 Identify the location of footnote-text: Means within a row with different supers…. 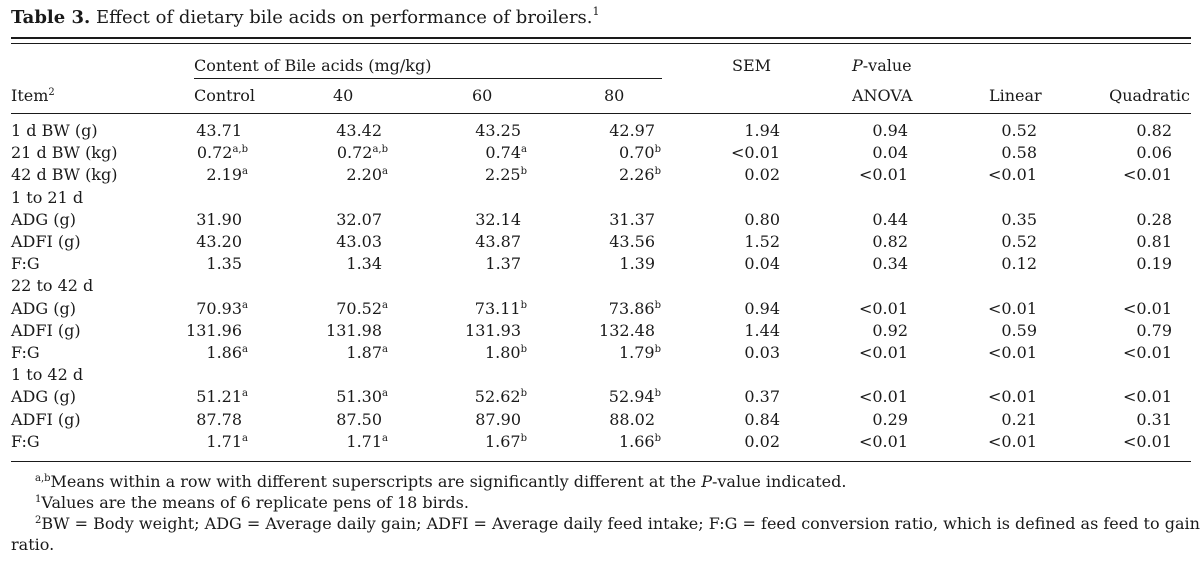
(376, 481).